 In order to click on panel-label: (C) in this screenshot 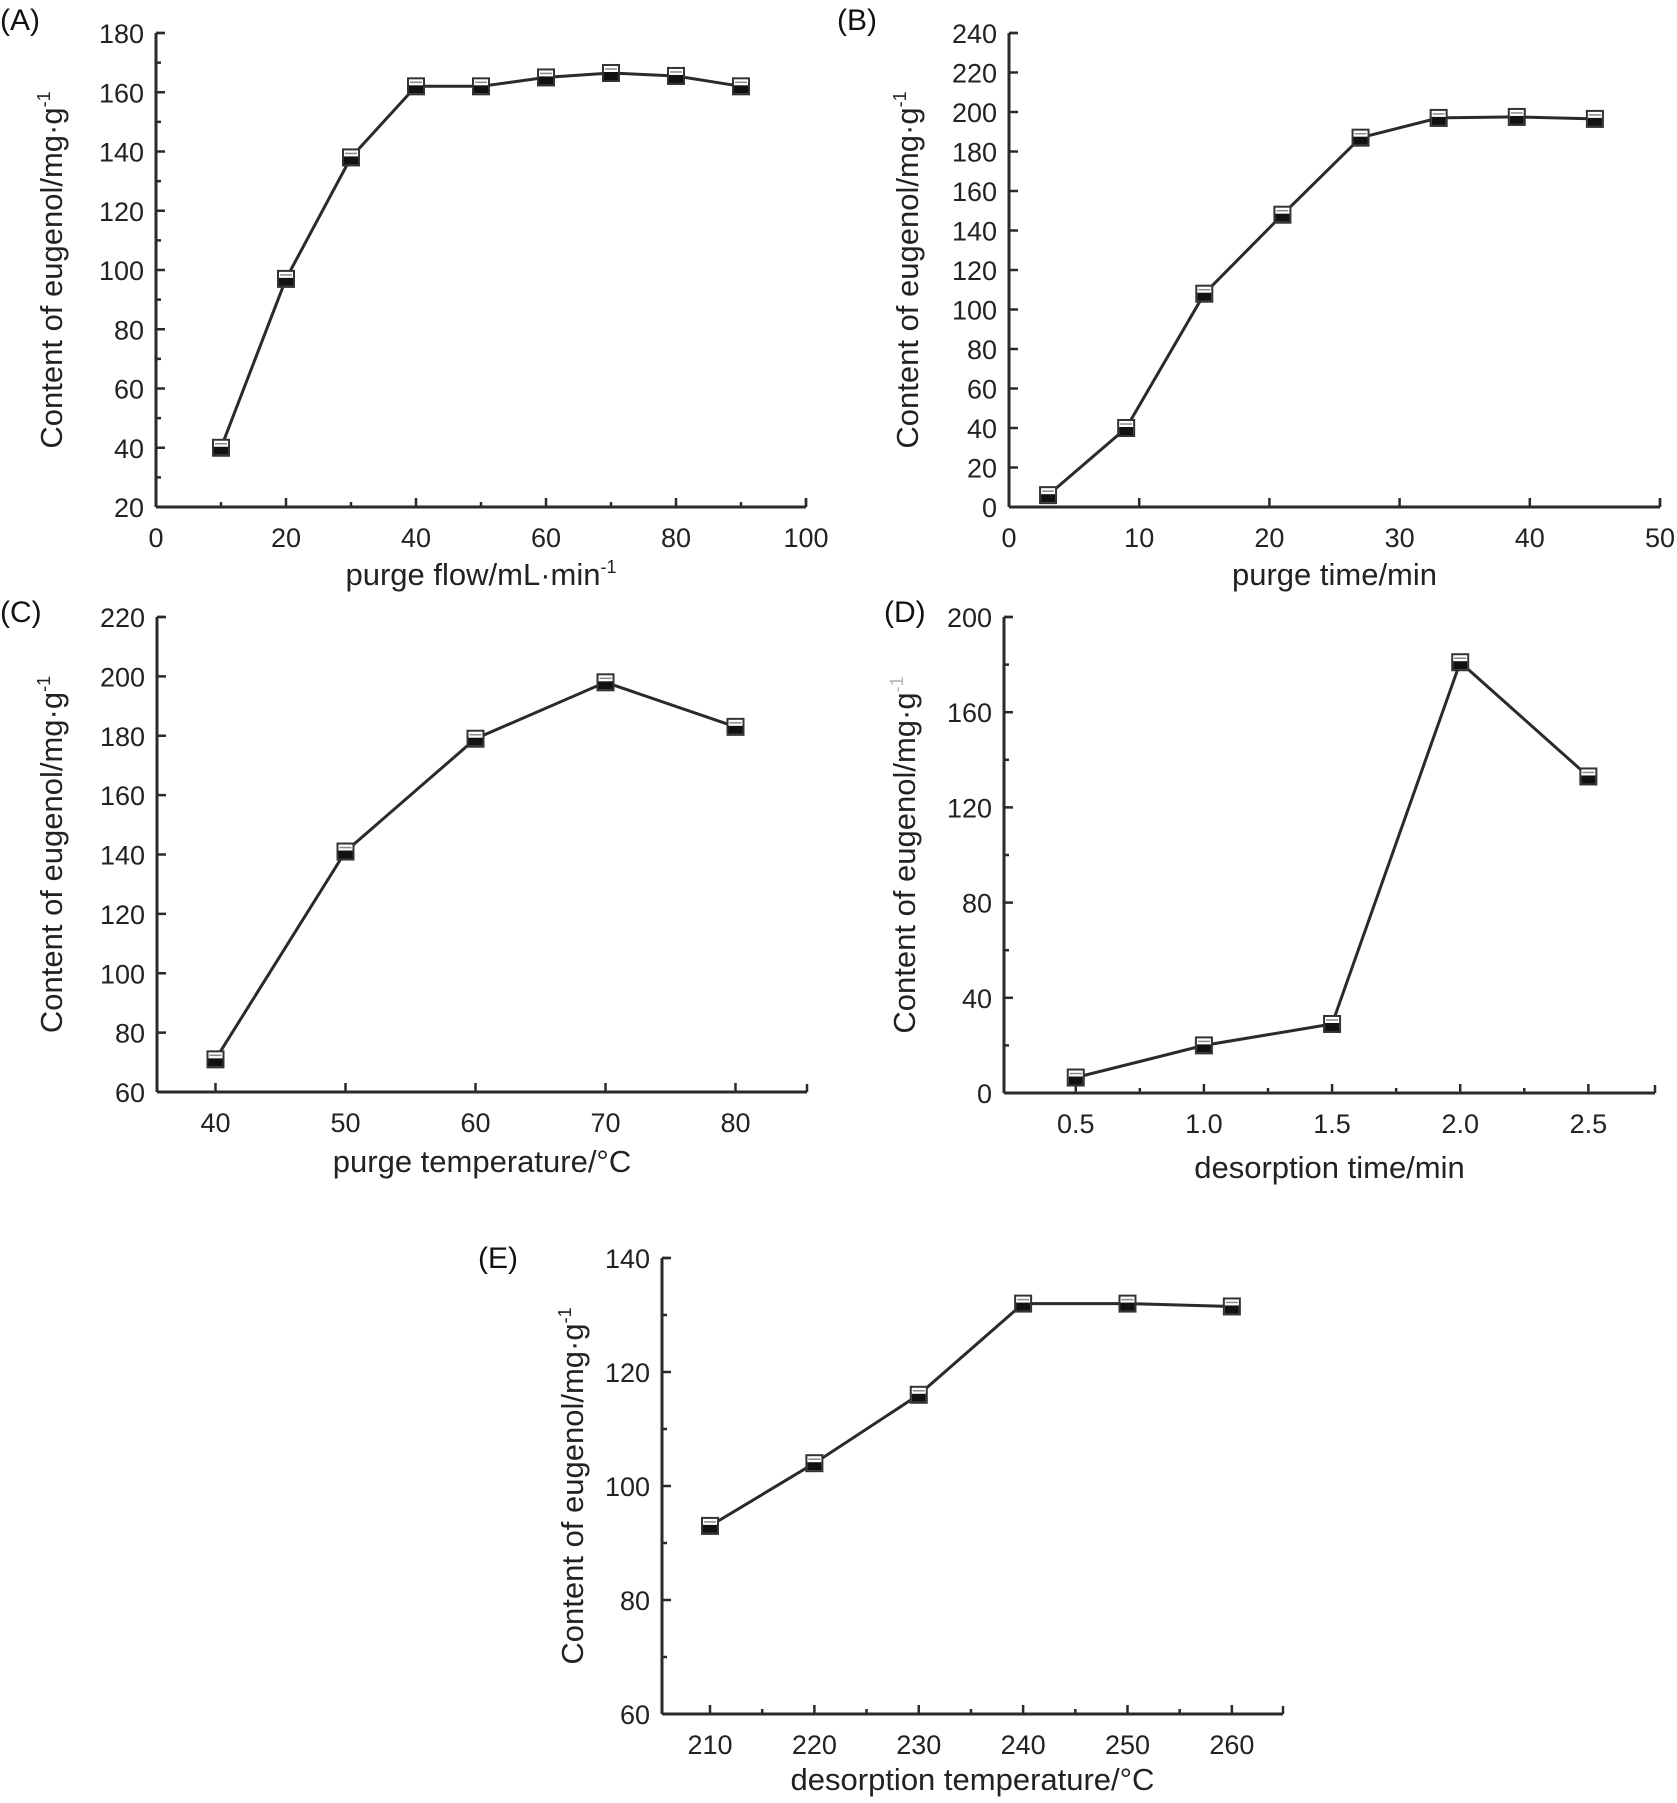, I will do `click(21, 612)`.